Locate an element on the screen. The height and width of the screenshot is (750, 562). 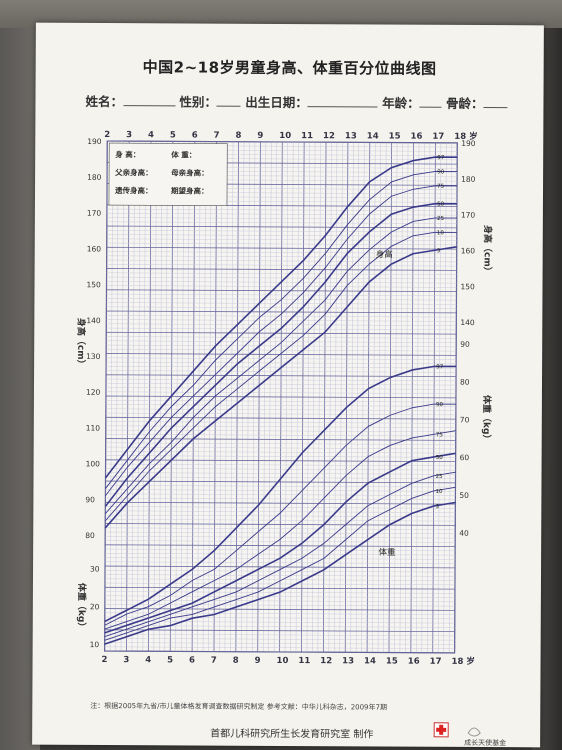
x-tick-bottom: 13 is located at coordinates (348, 661).